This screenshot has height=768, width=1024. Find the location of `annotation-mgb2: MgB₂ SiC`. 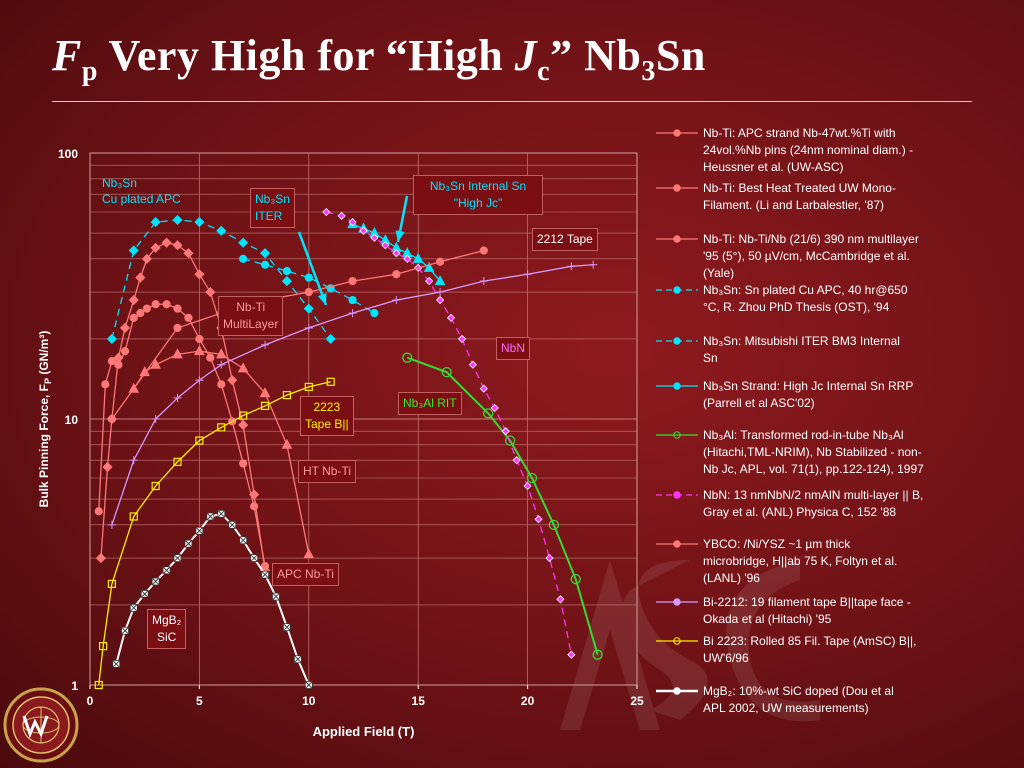

annotation-mgb2: MgB₂ SiC is located at coordinates (167, 629).